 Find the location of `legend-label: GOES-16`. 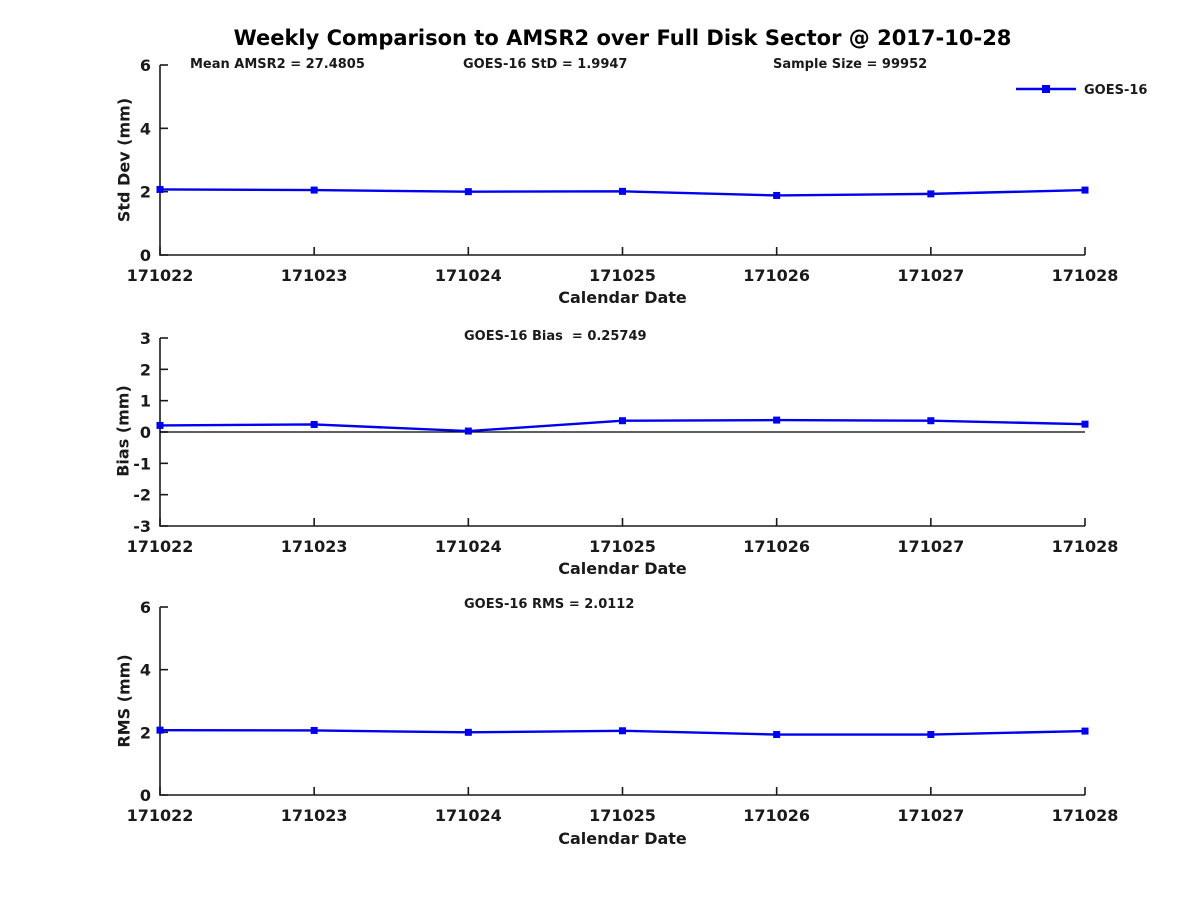

legend-label: GOES-16 is located at coordinates (1115, 90).